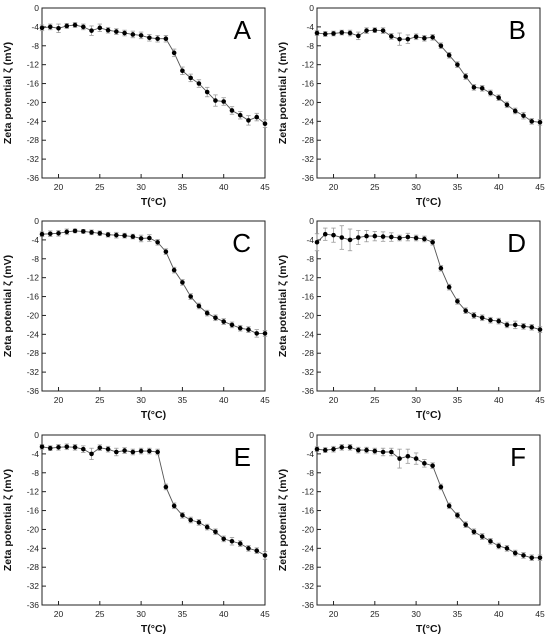 Image resolution: width=550 pixels, height=641 pixels. I want to click on x-axis-title: T(°C), so click(428, 202).